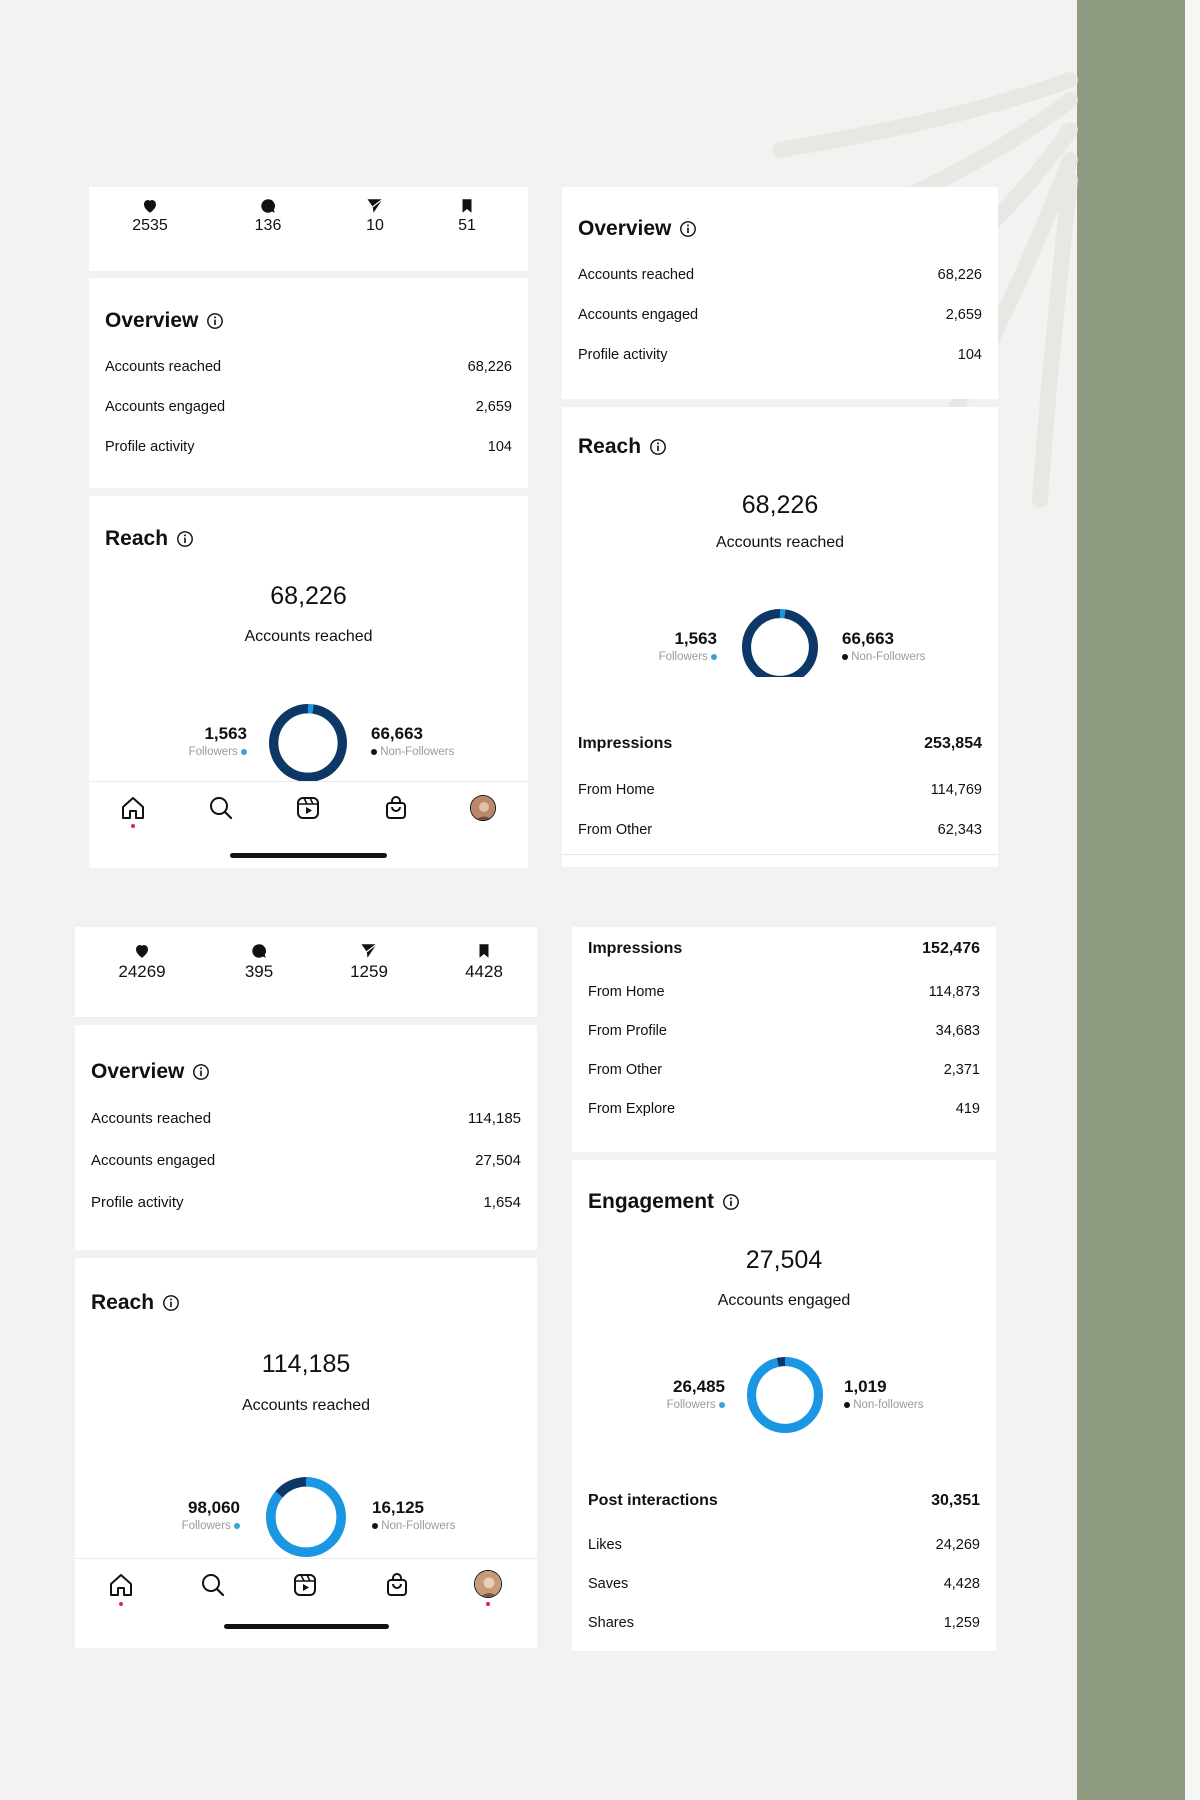 The height and width of the screenshot is (1800, 1200). Describe the element at coordinates (784, 1070) in the screenshot. I see `impressions-row: From Other 2,371` at that location.